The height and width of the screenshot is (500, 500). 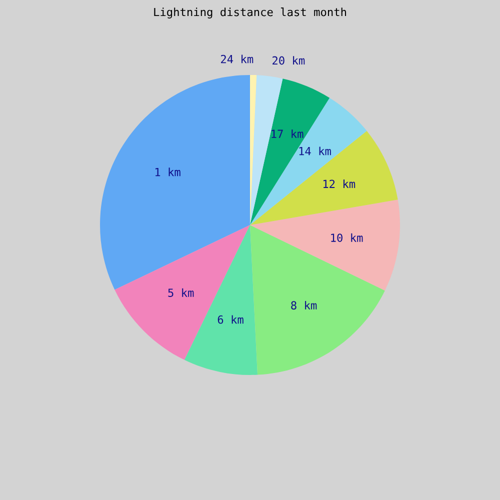 What do you see at coordinates (237, 59) in the screenshot?
I see `slice-label: 24 km` at bounding box center [237, 59].